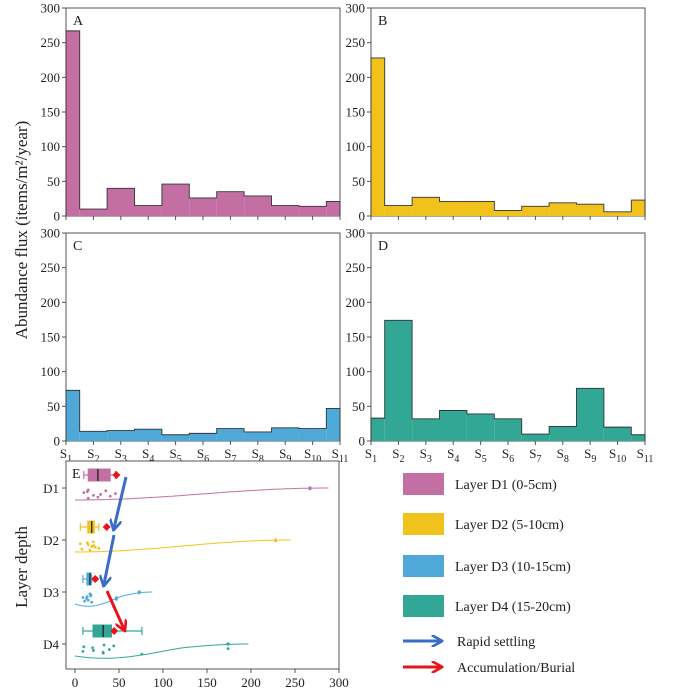 The width and height of the screenshot is (692, 692). I want to click on x-tick-label: 50, so click(119, 682).